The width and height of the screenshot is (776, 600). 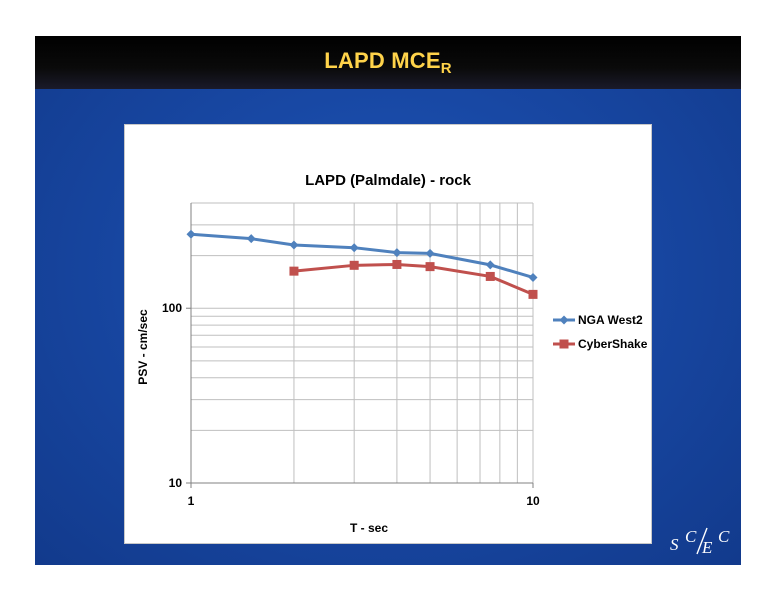 I want to click on slide-title-subscript: R, so click(x=446, y=68).